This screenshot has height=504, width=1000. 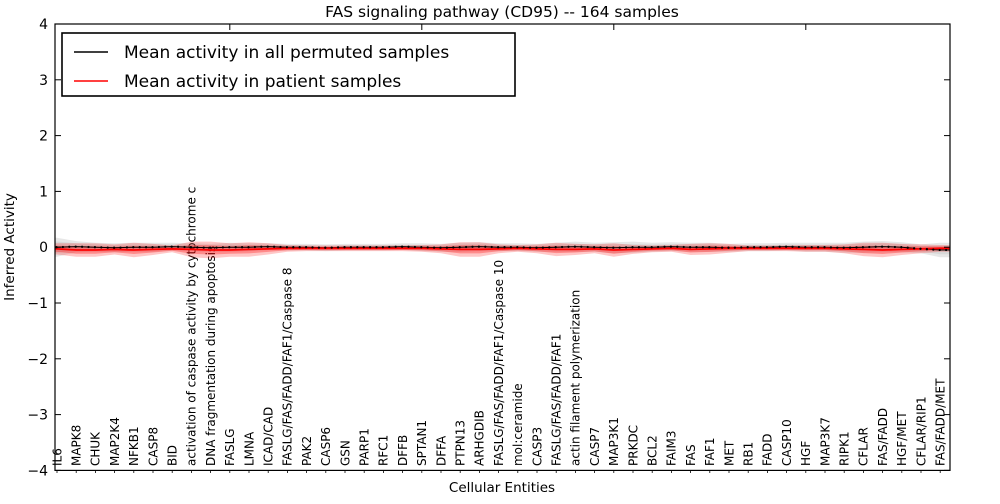 I want to click on x-tick-label: LMNA, so click(x=249, y=448).